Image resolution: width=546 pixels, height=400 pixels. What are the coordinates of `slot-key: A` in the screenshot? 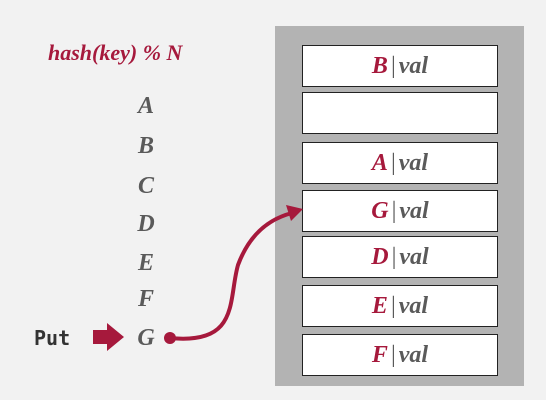 It's located at (379, 163).